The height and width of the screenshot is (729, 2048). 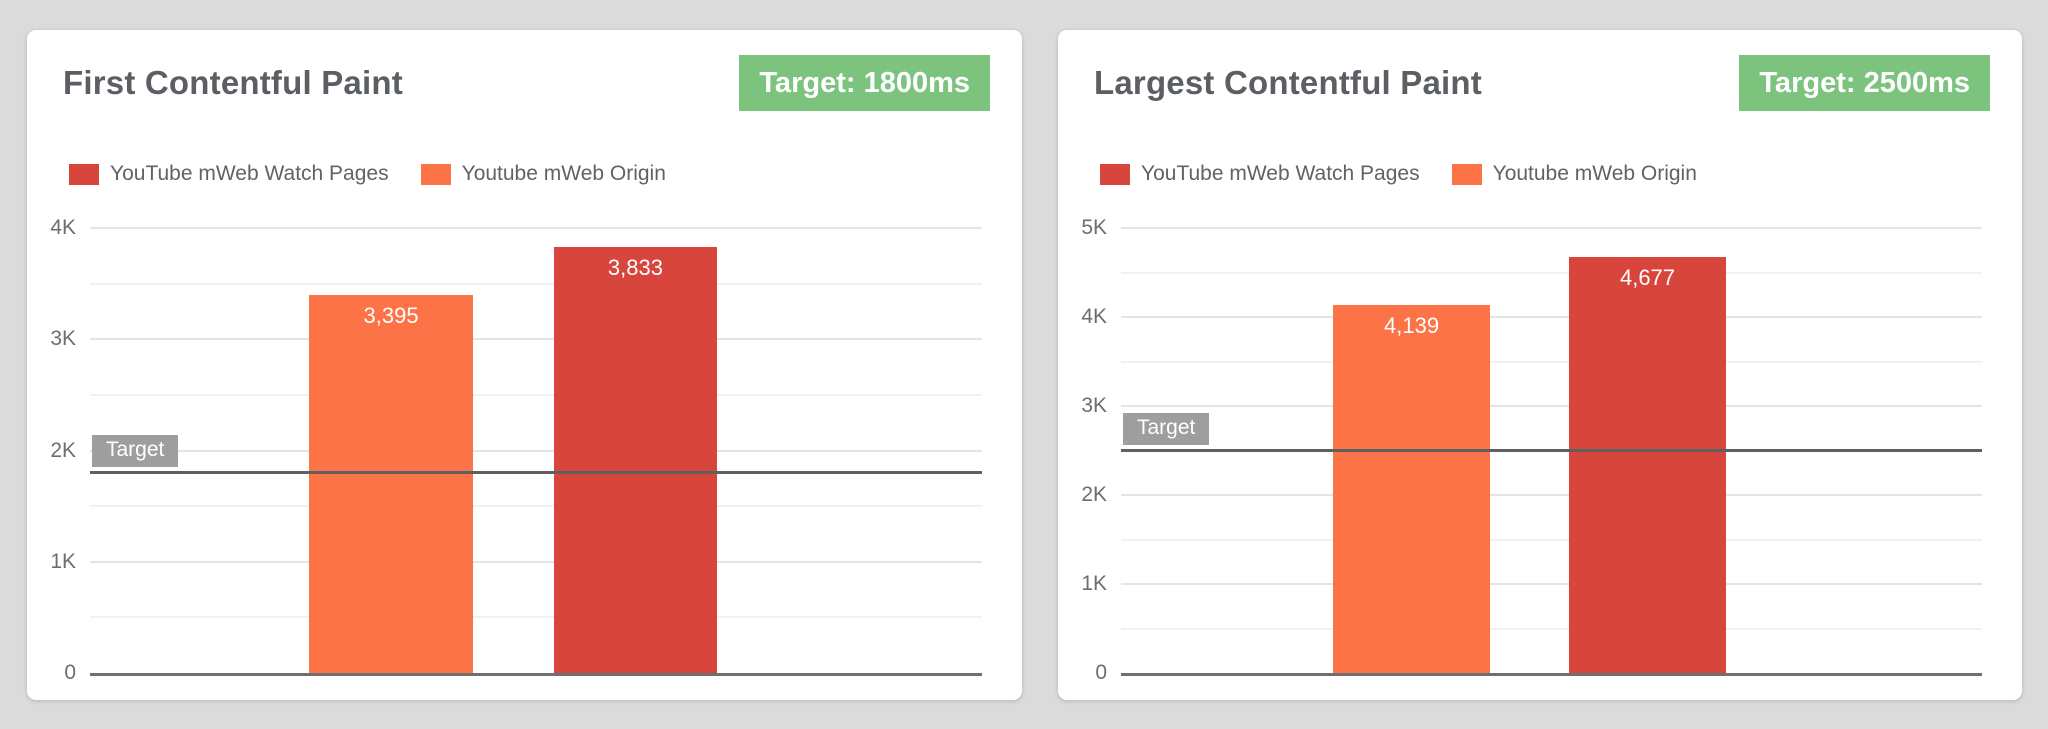 What do you see at coordinates (635, 267) in the screenshot?
I see `bar-value-label: 3,833` at bounding box center [635, 267].